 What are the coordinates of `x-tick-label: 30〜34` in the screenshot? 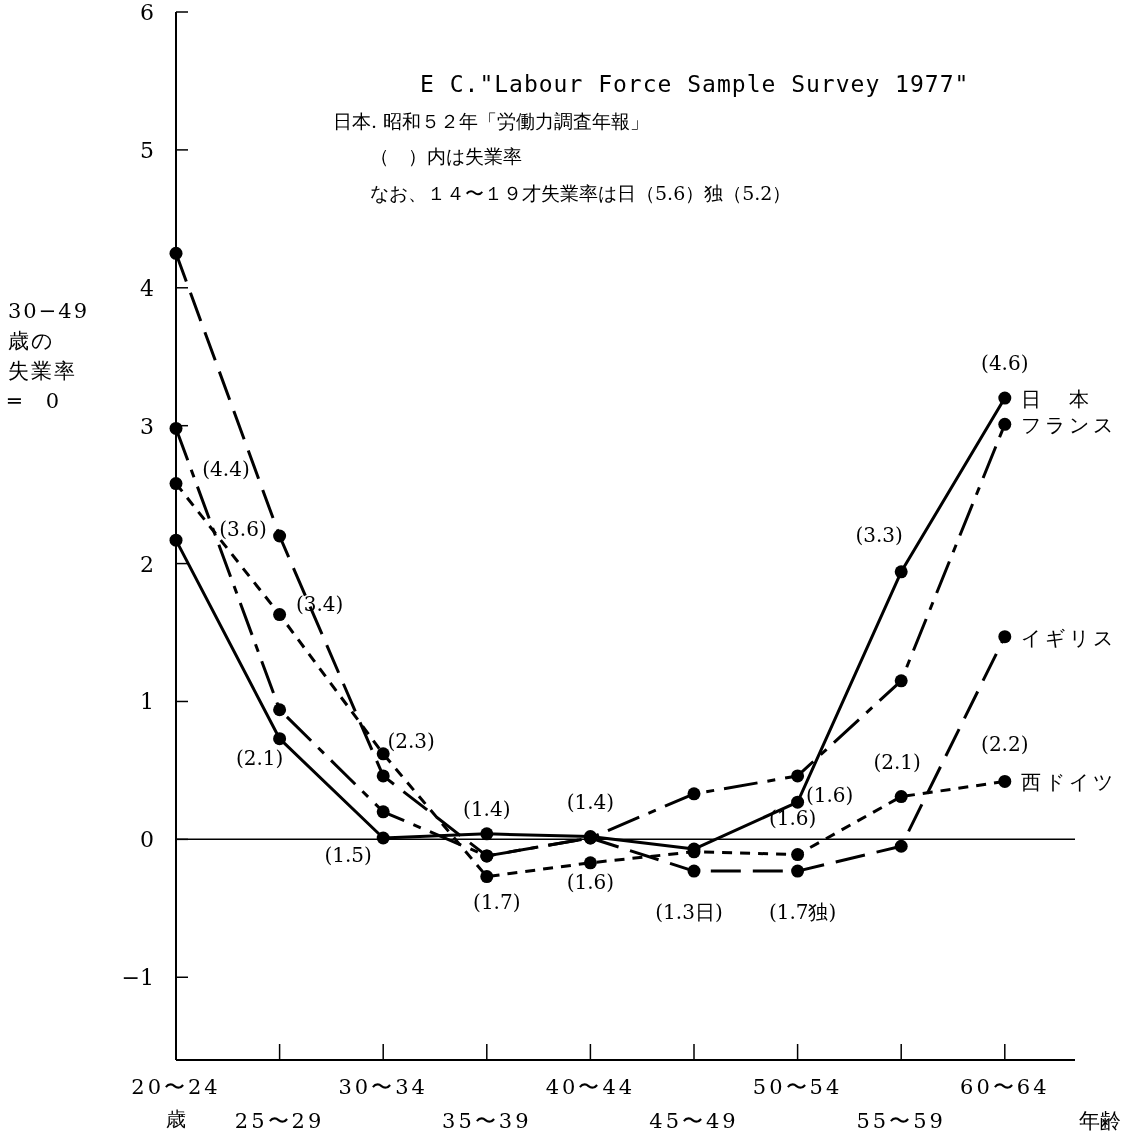 It's located at (383, 1087).